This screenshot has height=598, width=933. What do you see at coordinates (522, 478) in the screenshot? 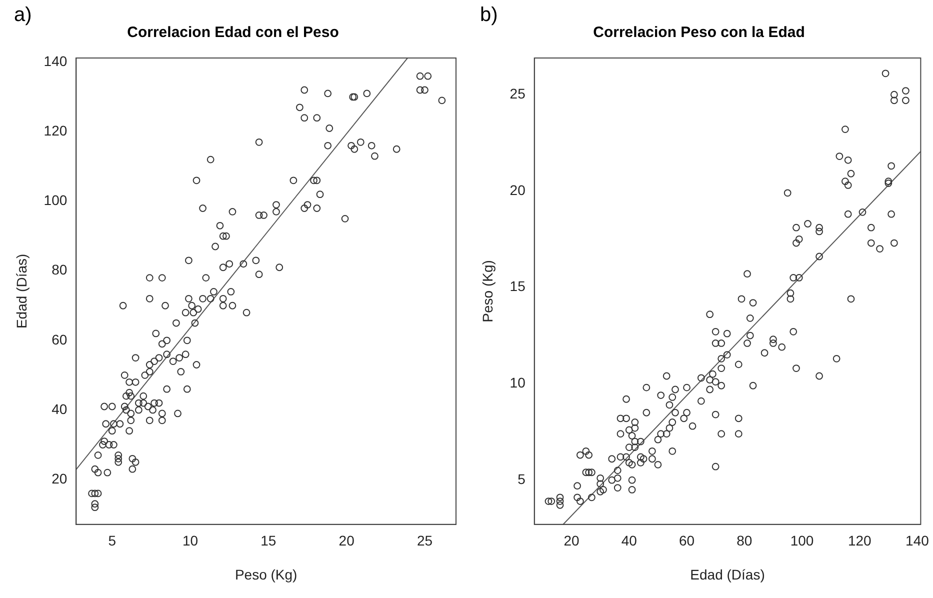
I see `y-tick-label: 5` at bounding box center [522, 478].